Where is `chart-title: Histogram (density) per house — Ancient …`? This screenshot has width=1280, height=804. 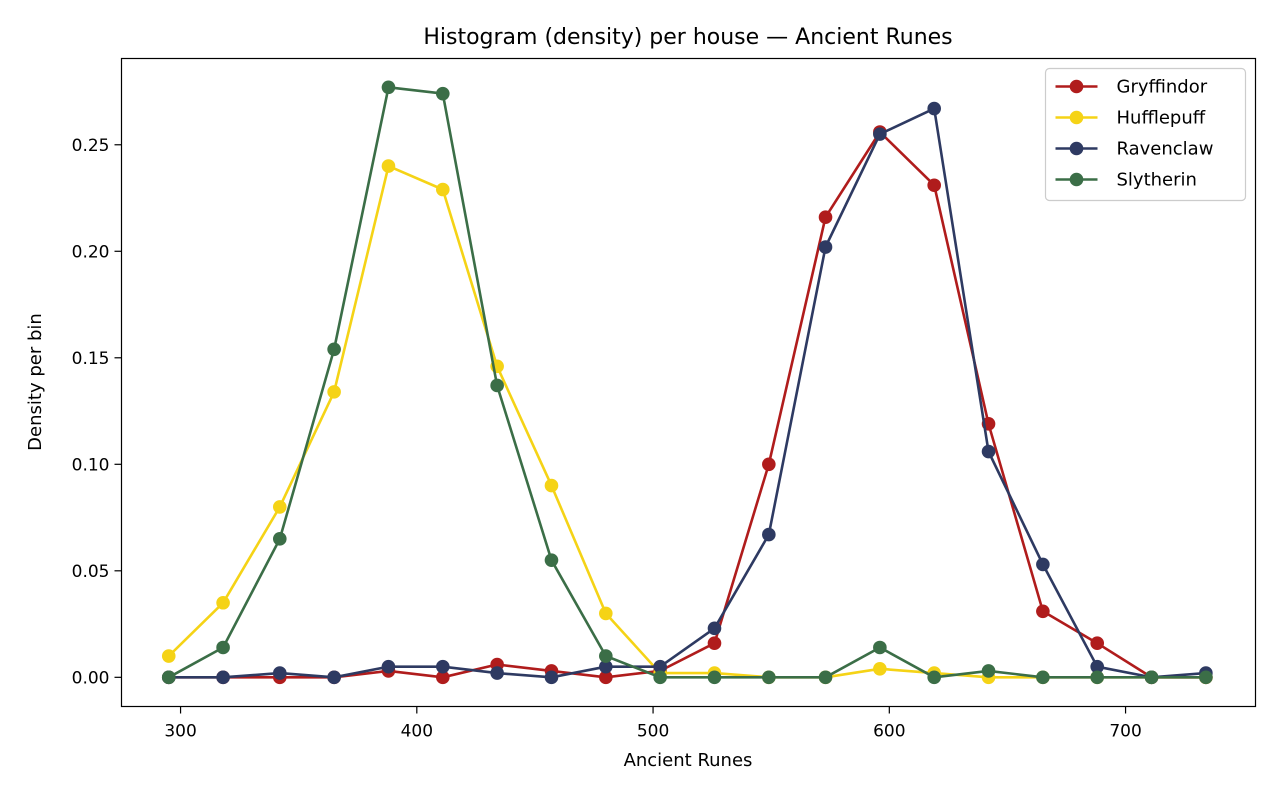 chart-title: Histogram (density) per house — Ancient … is located at coordinates (687, 37).